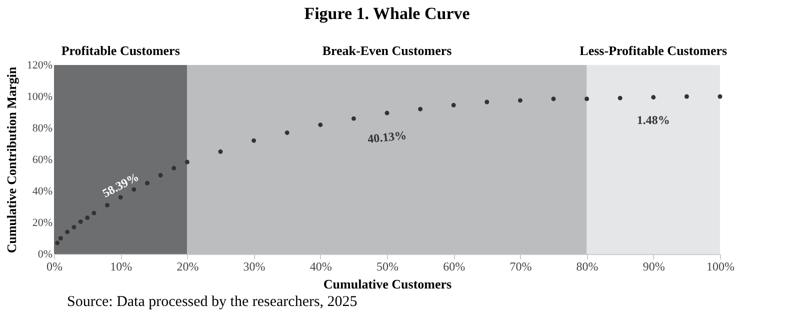 The image size is (797, 320). What do you see at coordinates (321, 267) in the screenshot?
I see `x-tick-label: 40%` at bounding box center [321, 267].